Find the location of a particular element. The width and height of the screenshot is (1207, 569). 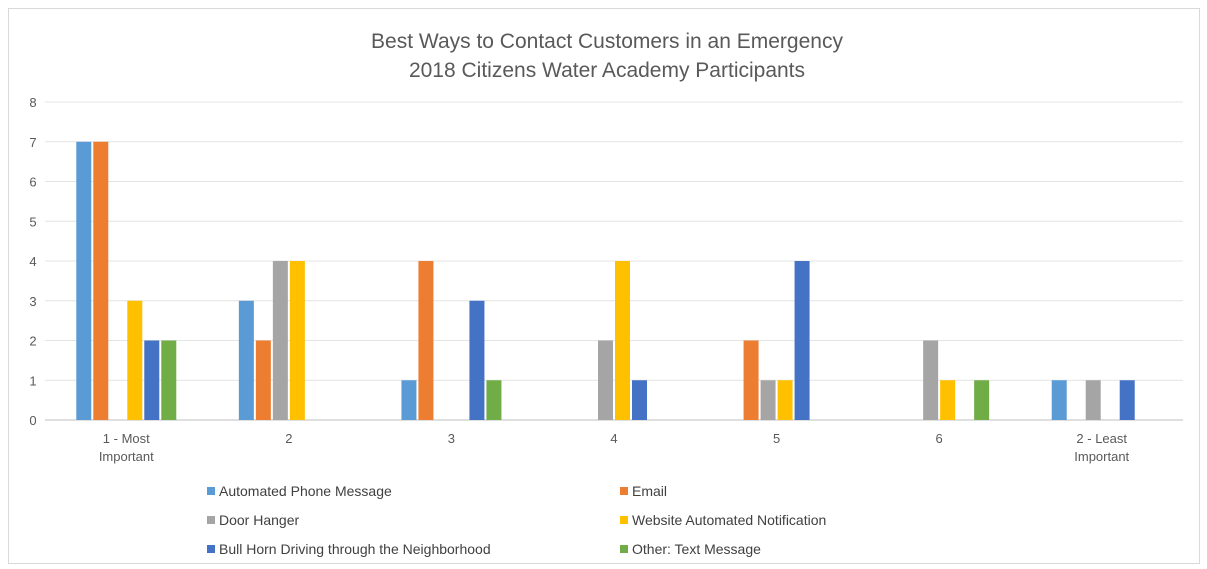

y-tick-label: 3 is located at coordinates (32, 301).